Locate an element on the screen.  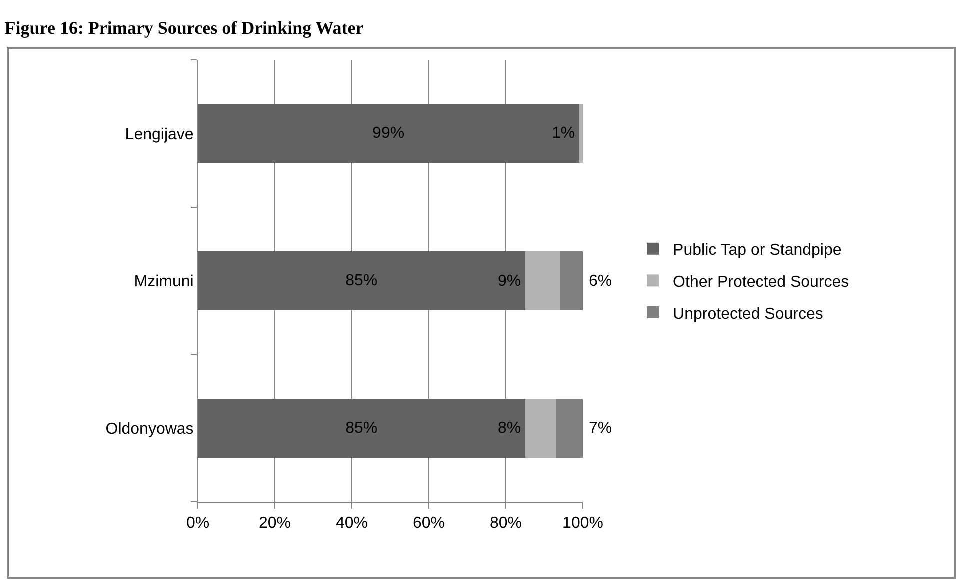
data-label: 7% is located at coordinates (600, 428).